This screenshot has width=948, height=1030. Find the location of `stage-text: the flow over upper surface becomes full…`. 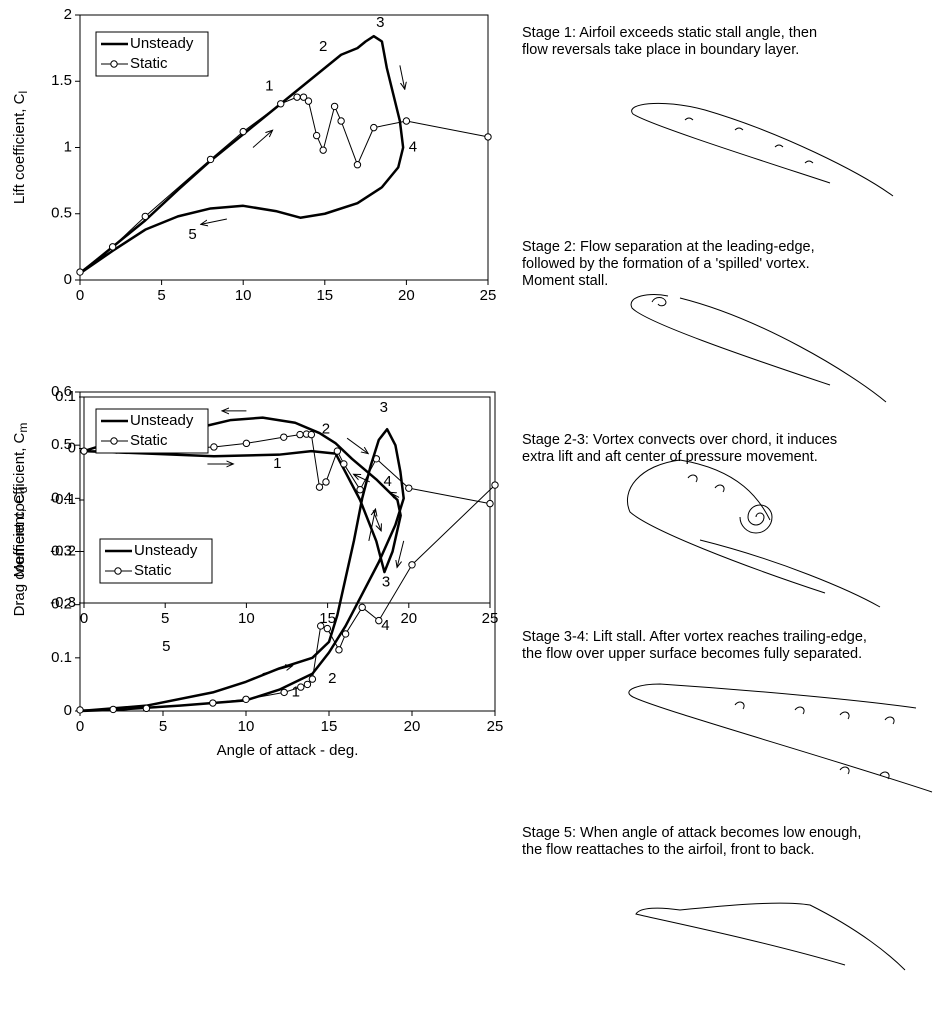

stage-text: the flow over upper surface becomes full… is located at coordinates (692, 654).